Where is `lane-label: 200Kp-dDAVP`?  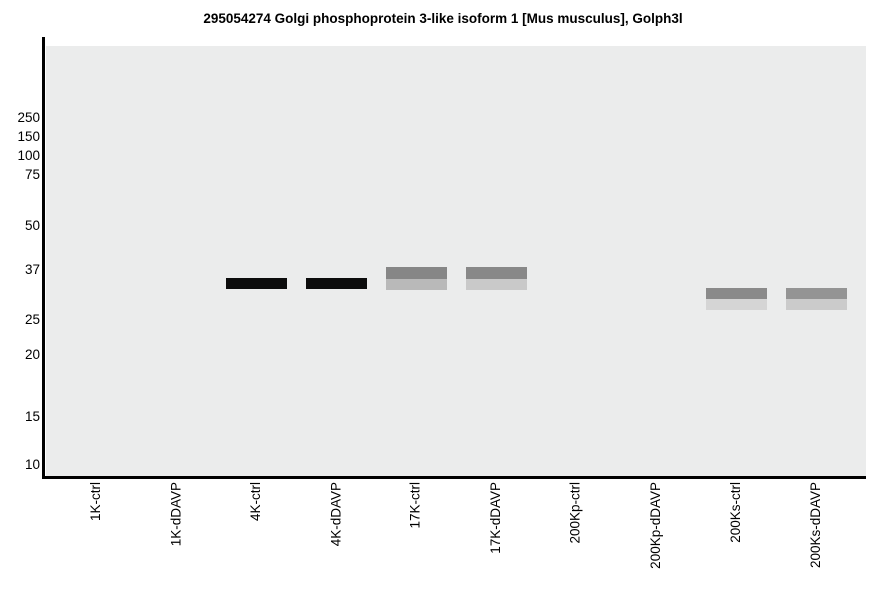 lane-label: 200Kp-dDAVP is located at coordinates (655, 525).